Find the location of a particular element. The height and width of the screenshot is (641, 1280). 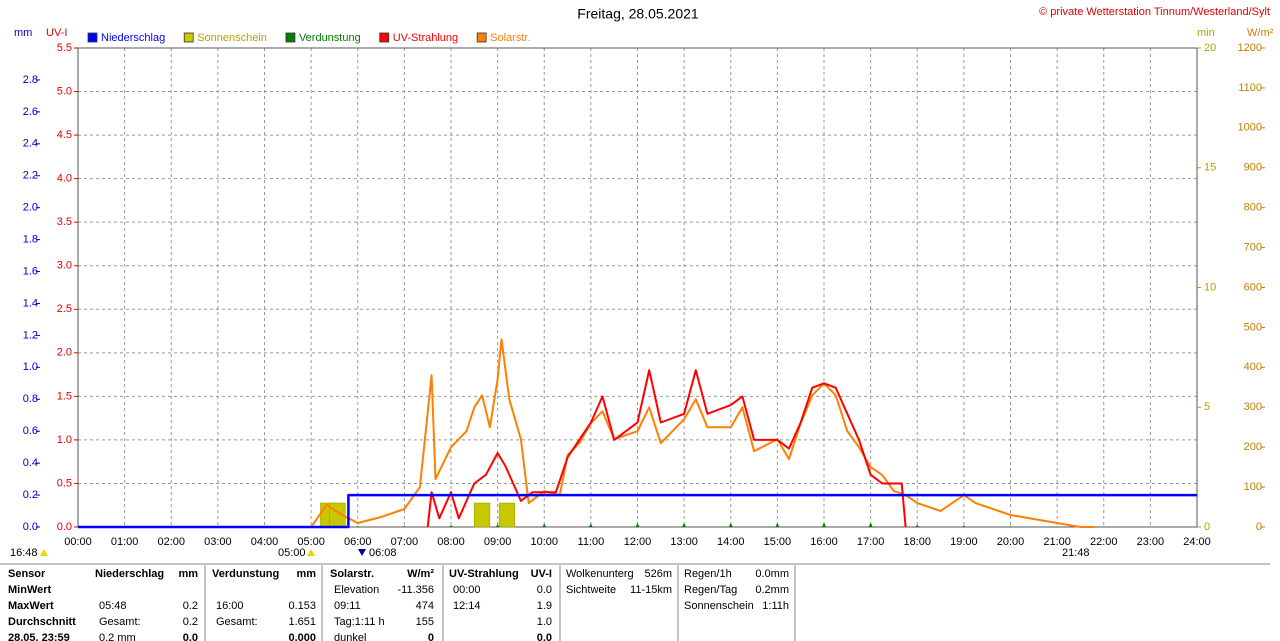

x-tick-label: 11:00 is located at coordinates (591, 542).